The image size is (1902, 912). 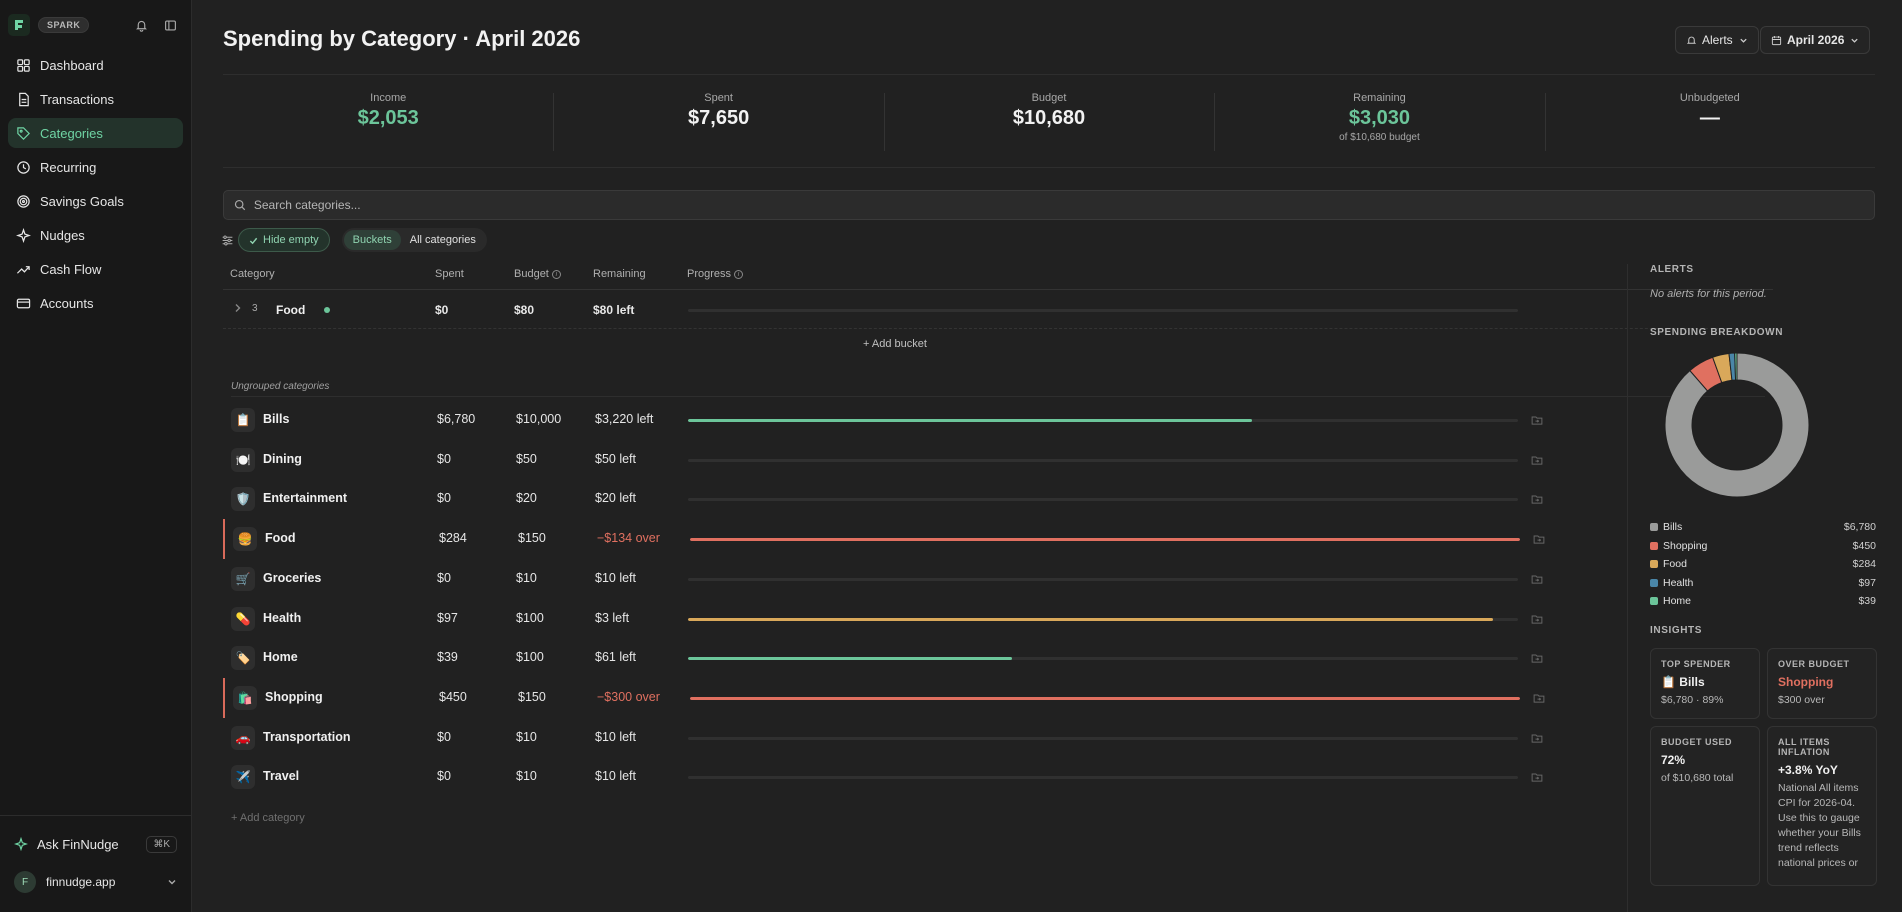 I want to click on sparkle-icon, so click(x=23, y=235).